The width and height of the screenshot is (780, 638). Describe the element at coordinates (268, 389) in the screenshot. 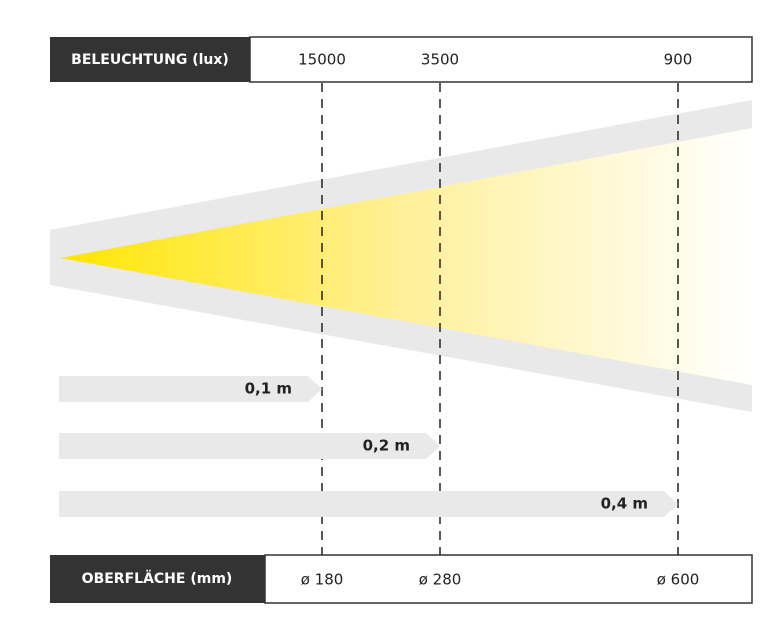

I see `distance-label: 0,1 m` at that location.